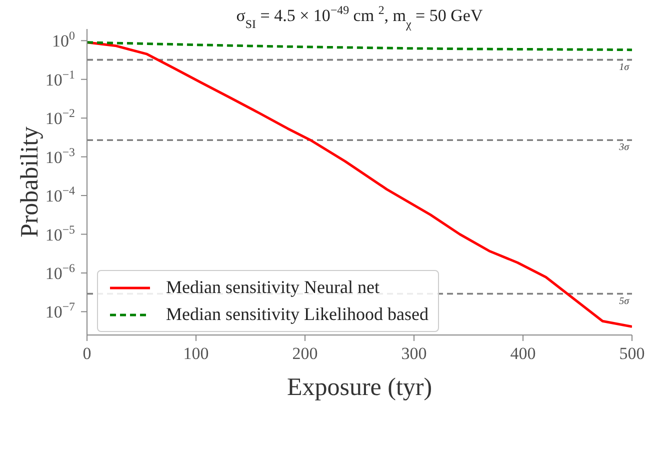 The width and height of the screenshot is (646, 467). Describe the element at coordinates (64, 39) in the screenshot. I see `y-tick-label: 10$^{0}$` at that location.